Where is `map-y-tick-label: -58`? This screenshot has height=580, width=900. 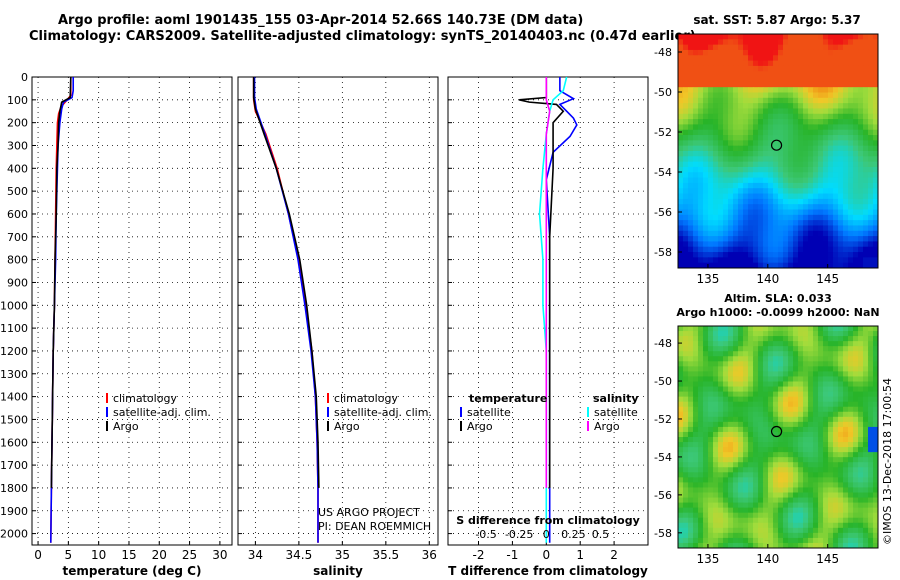
map-y-tick-label: -58 is located at coordinates (663, 252).